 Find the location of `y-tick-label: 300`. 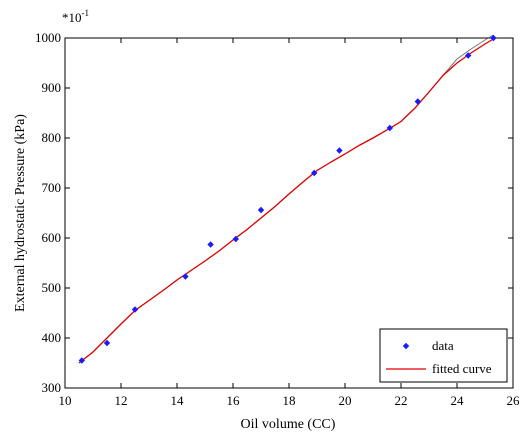

y-tick-label: 300 is located at coordinates (52, 387).